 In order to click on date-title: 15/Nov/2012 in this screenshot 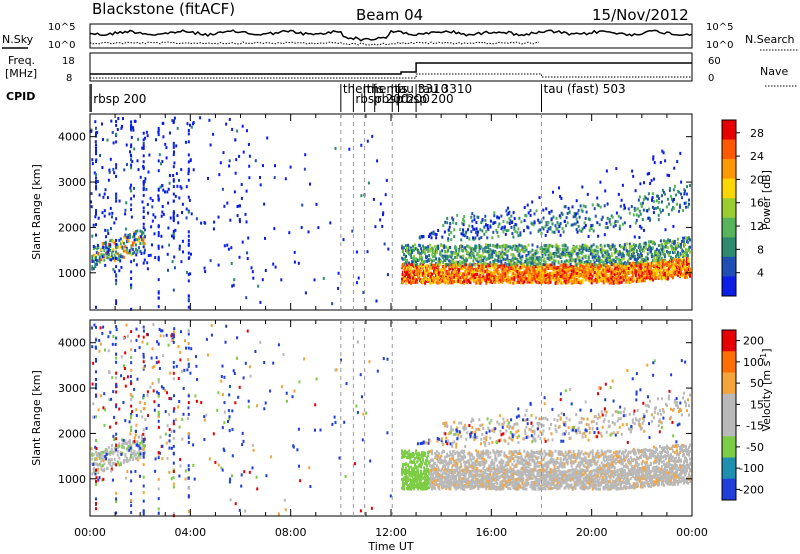, I will do `click(640, 15)`.